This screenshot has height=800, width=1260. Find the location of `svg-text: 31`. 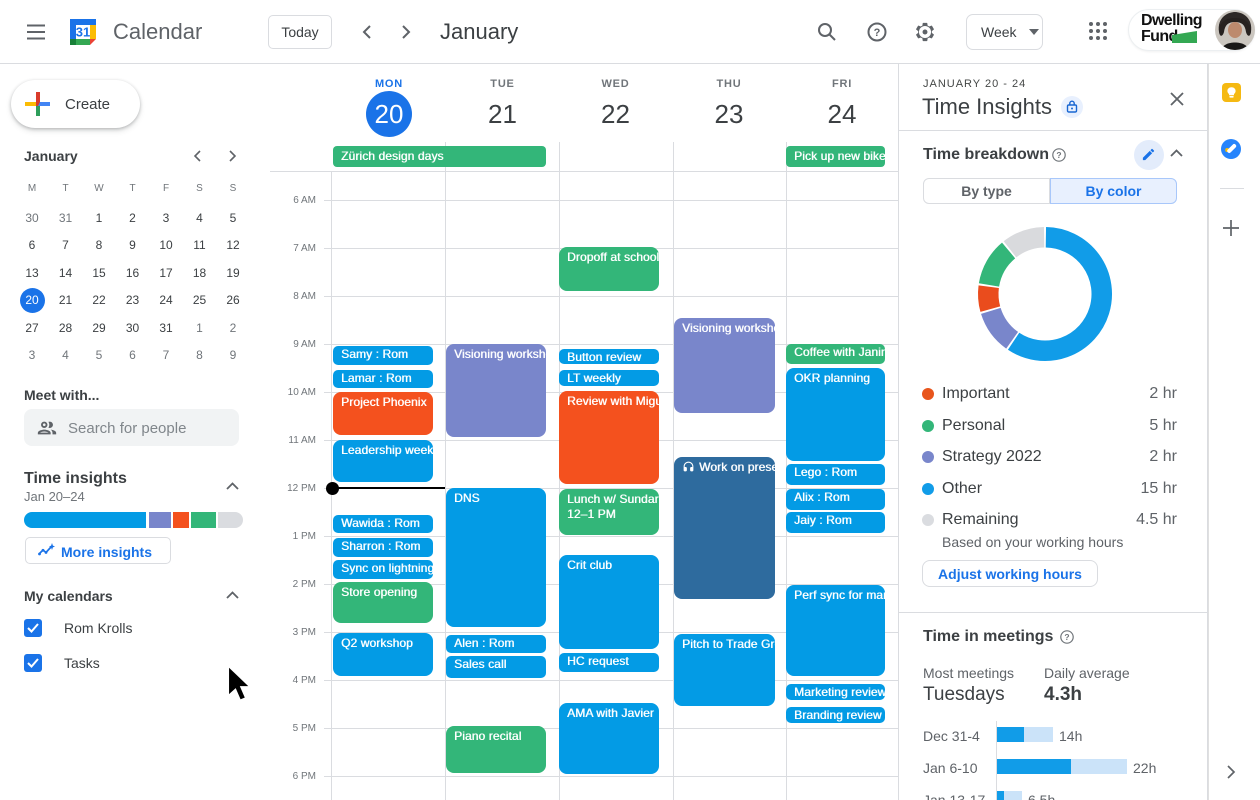

svg-text: 31 is located at coordinates (83, 32).